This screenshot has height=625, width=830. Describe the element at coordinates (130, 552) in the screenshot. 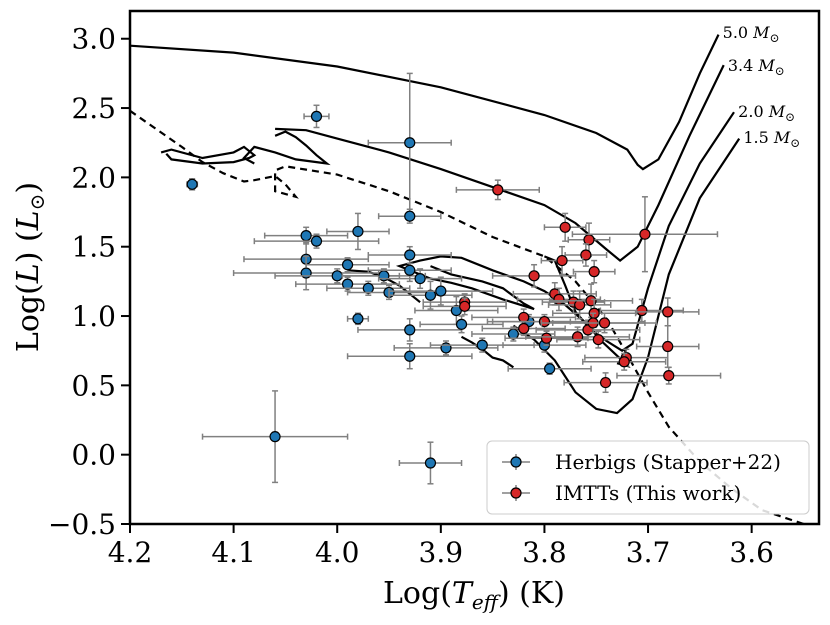

I see `x-tick-label: 4.2` at that location.